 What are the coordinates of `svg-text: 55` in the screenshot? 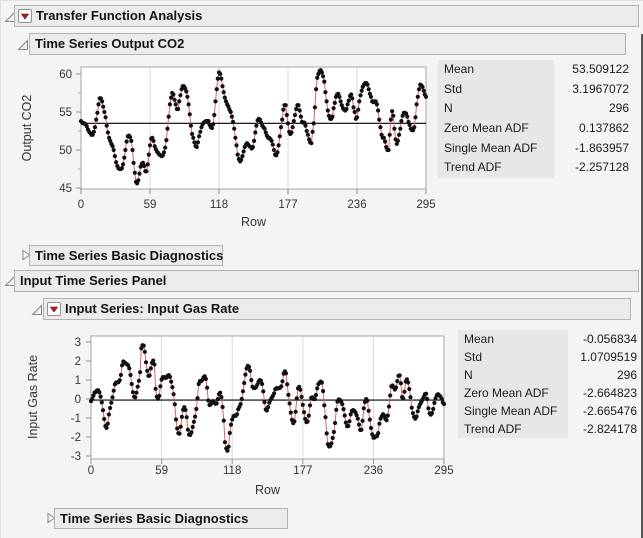 It's located at (65, 113).